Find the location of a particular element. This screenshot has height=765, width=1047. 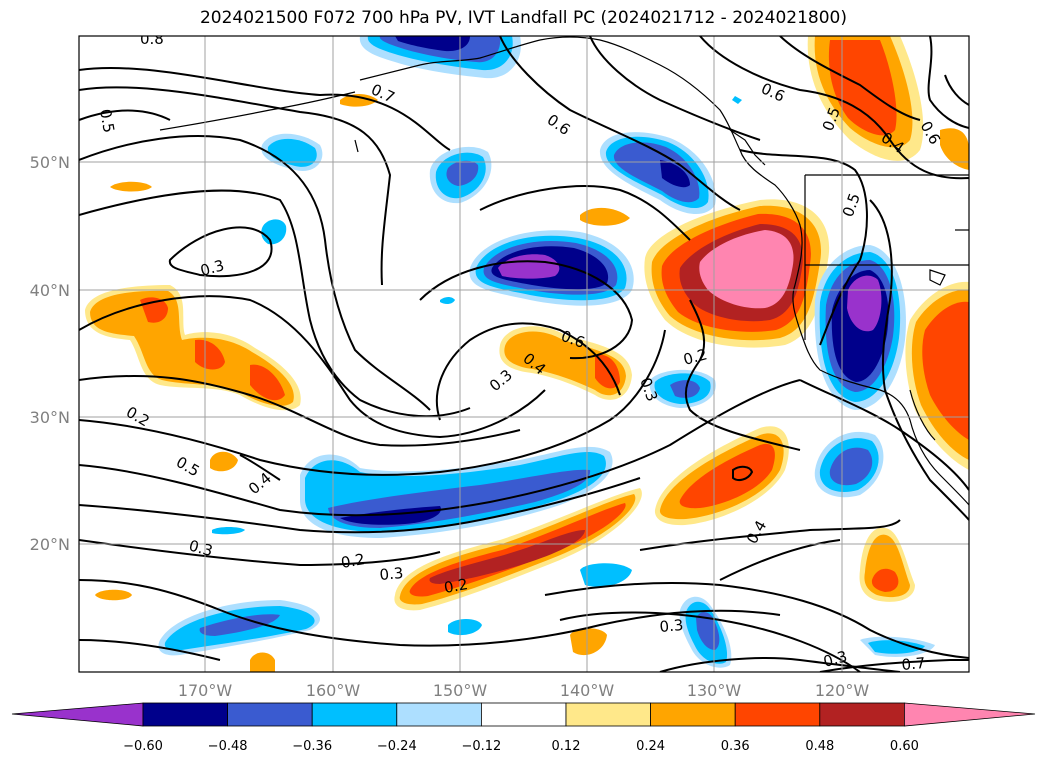

contour-label: 0.5 is located at coordinates (107, 121).